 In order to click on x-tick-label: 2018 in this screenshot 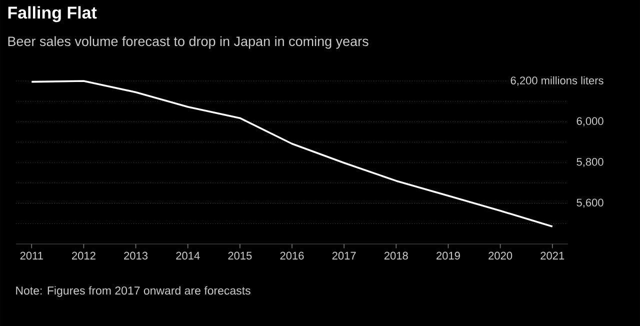, I will do `click(396, 256)`.